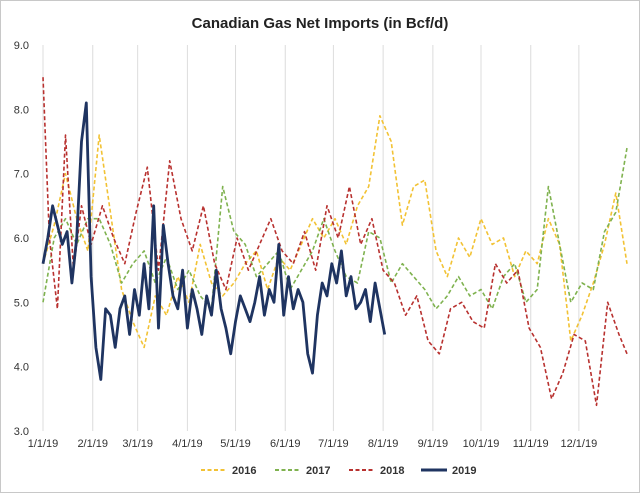  What do you see at coordinates (21, 110) in the screenshot?
I see `y-tick-label: 8.0` at bounding box center [21, 110].